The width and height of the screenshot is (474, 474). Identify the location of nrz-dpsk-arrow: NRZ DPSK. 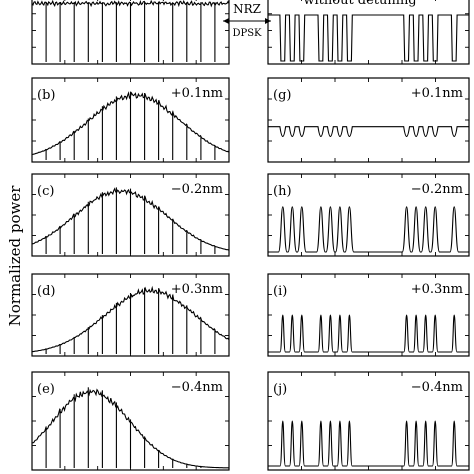
(247, 20).